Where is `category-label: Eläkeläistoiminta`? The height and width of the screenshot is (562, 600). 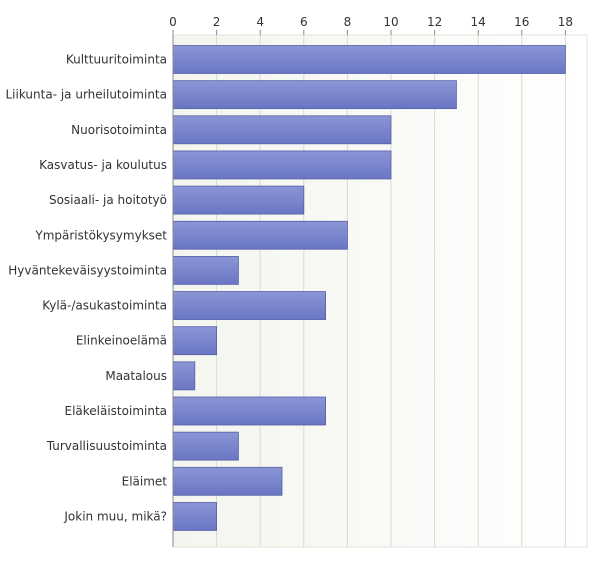 category-label: Eläkeläistoiminta is located at coordinates (115, 411).